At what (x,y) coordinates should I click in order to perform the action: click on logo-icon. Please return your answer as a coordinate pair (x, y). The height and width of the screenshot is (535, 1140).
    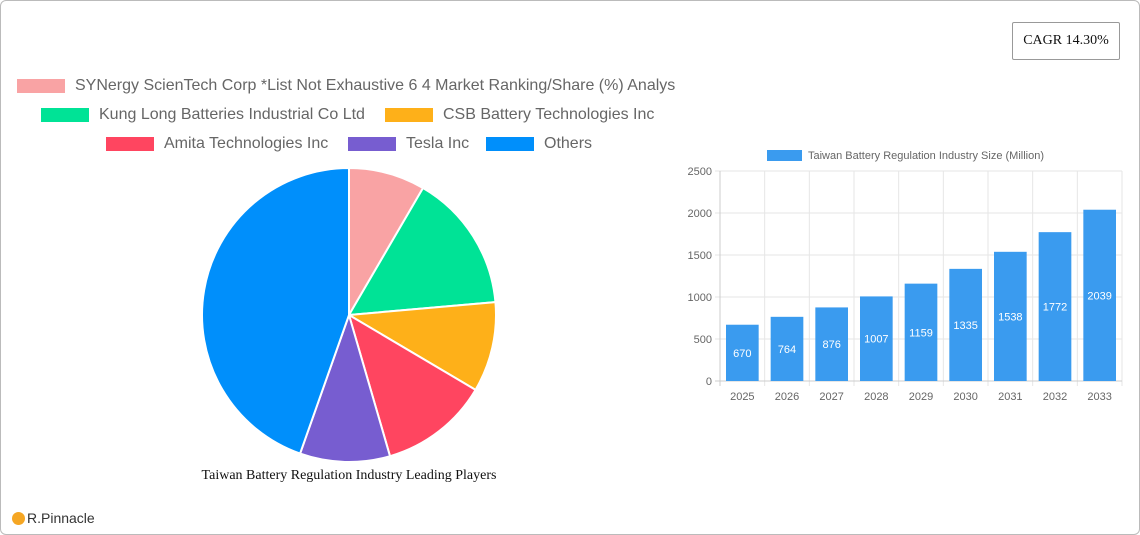
    Looking at the image, I should click on (18, 518).